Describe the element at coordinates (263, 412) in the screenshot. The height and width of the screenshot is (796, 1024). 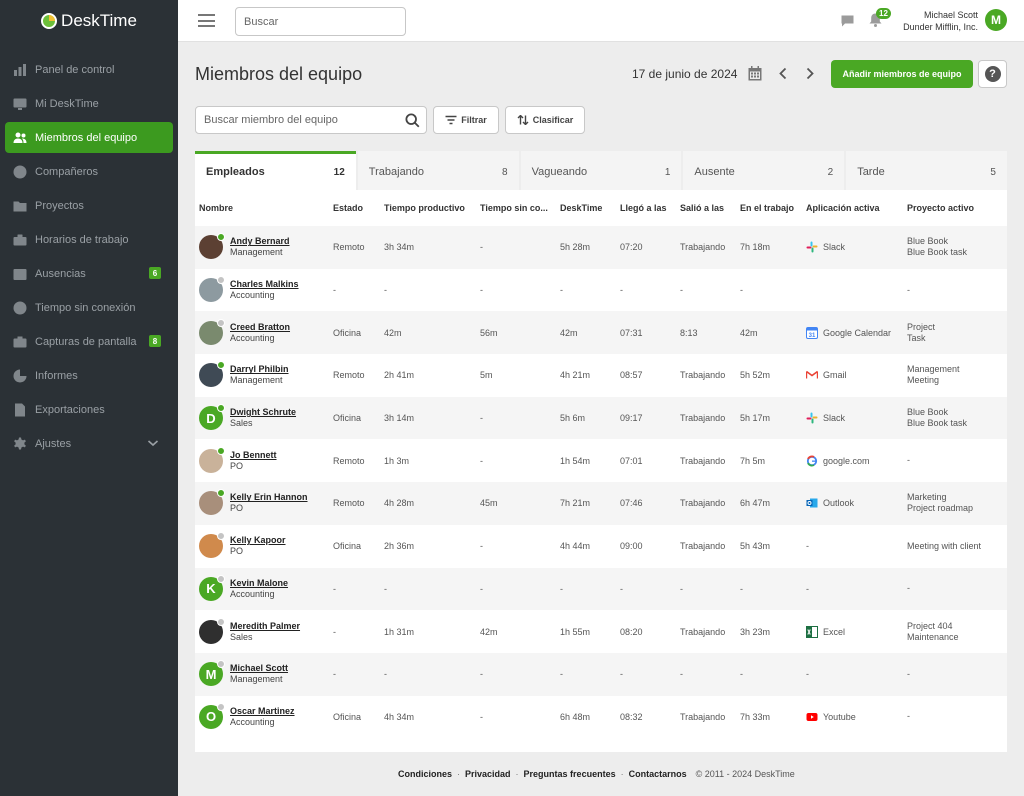
I see `employee-name-link: Dwight Schrute` at that location.